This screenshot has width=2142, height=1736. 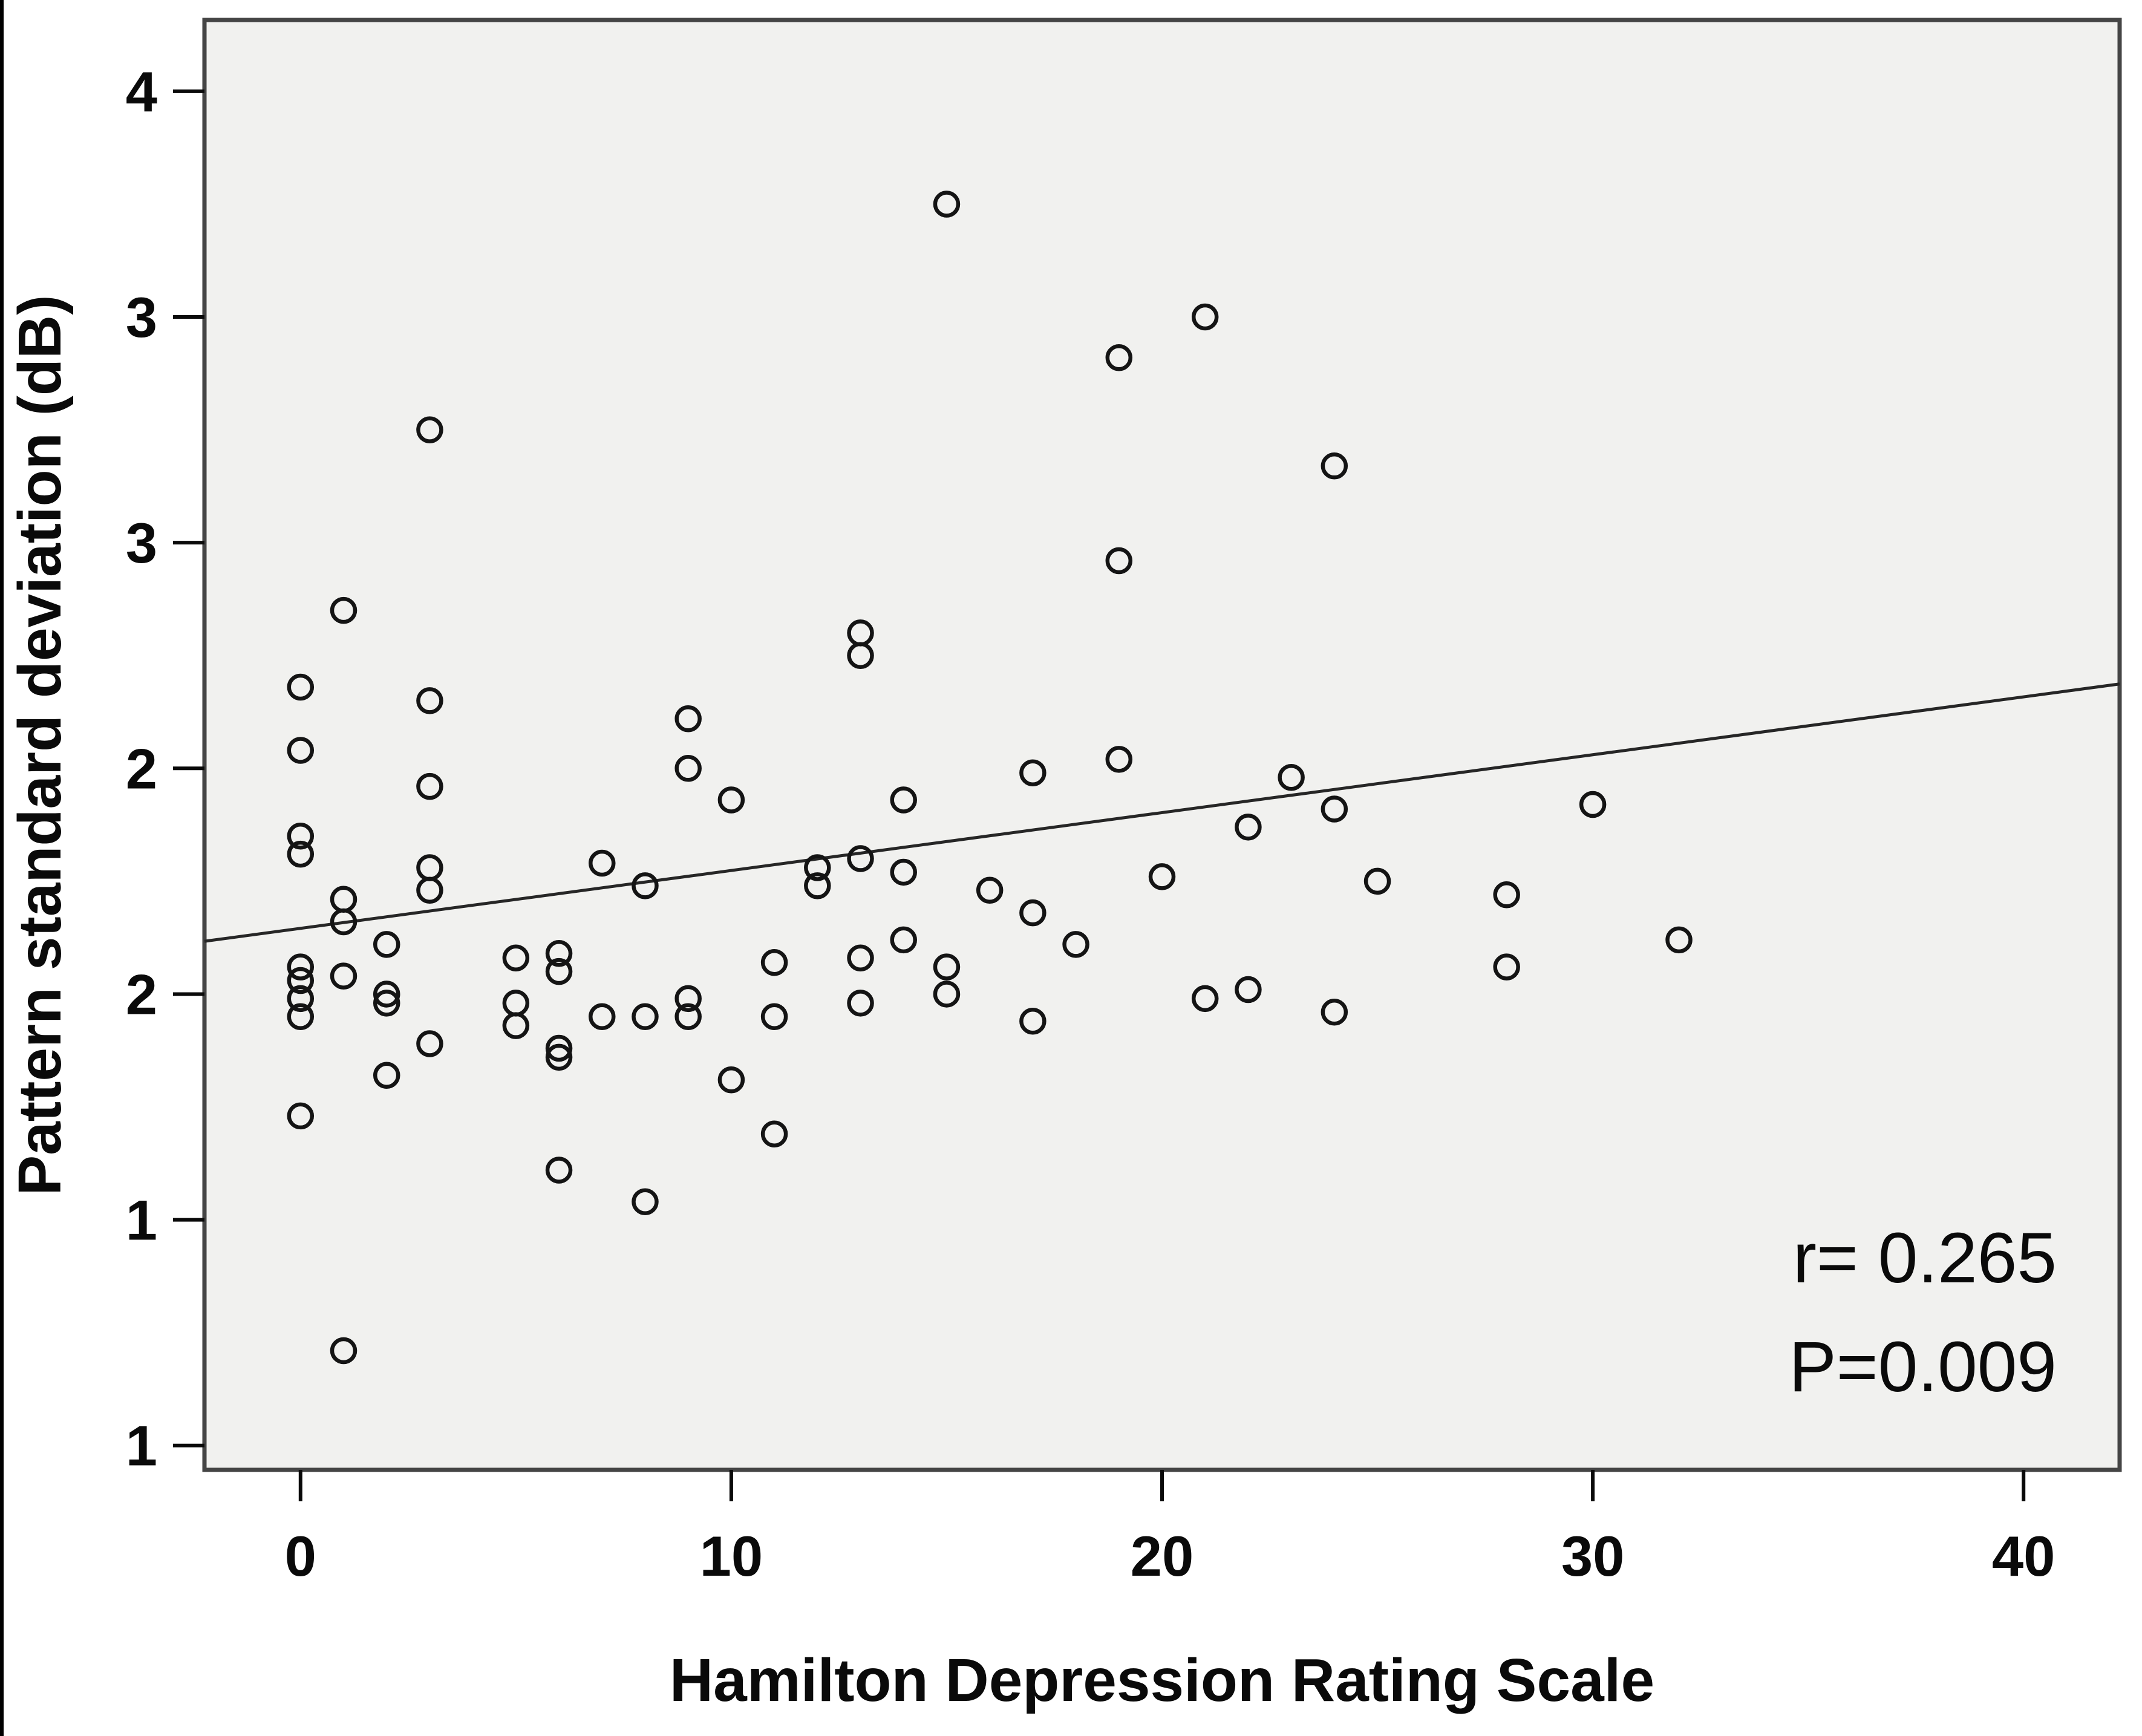 What do you see at coordinates (1162, 812) in the screenshot?
I see `regression-line` at bounding box center [1162, 812].